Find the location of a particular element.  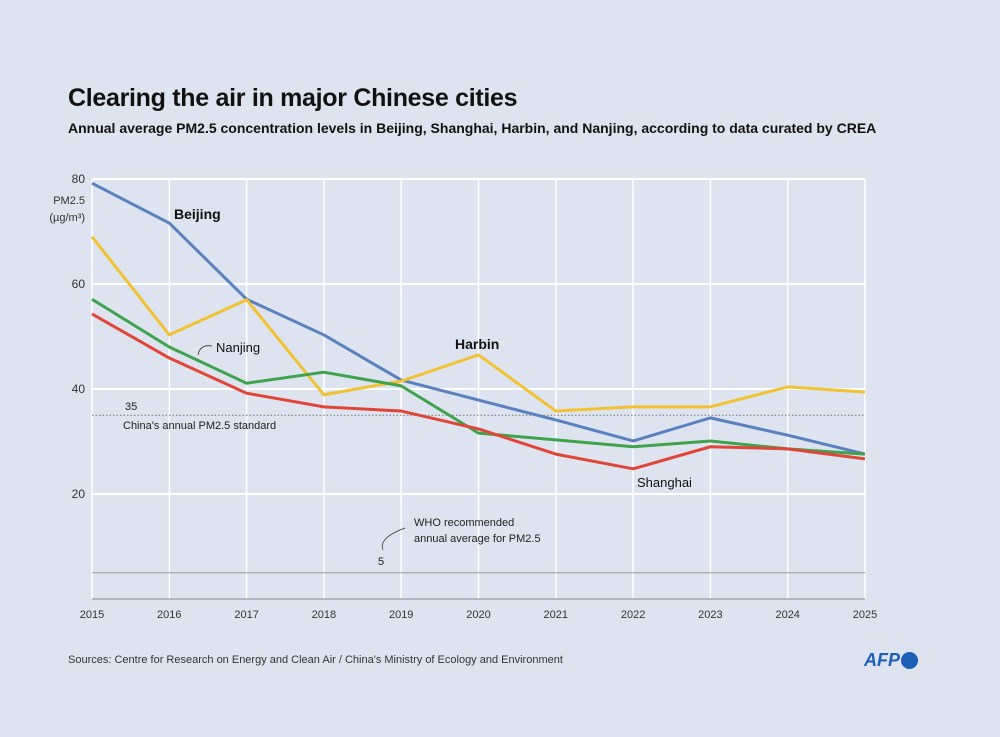

x-tick-label: 2024 is located at coordinates (787, 615).